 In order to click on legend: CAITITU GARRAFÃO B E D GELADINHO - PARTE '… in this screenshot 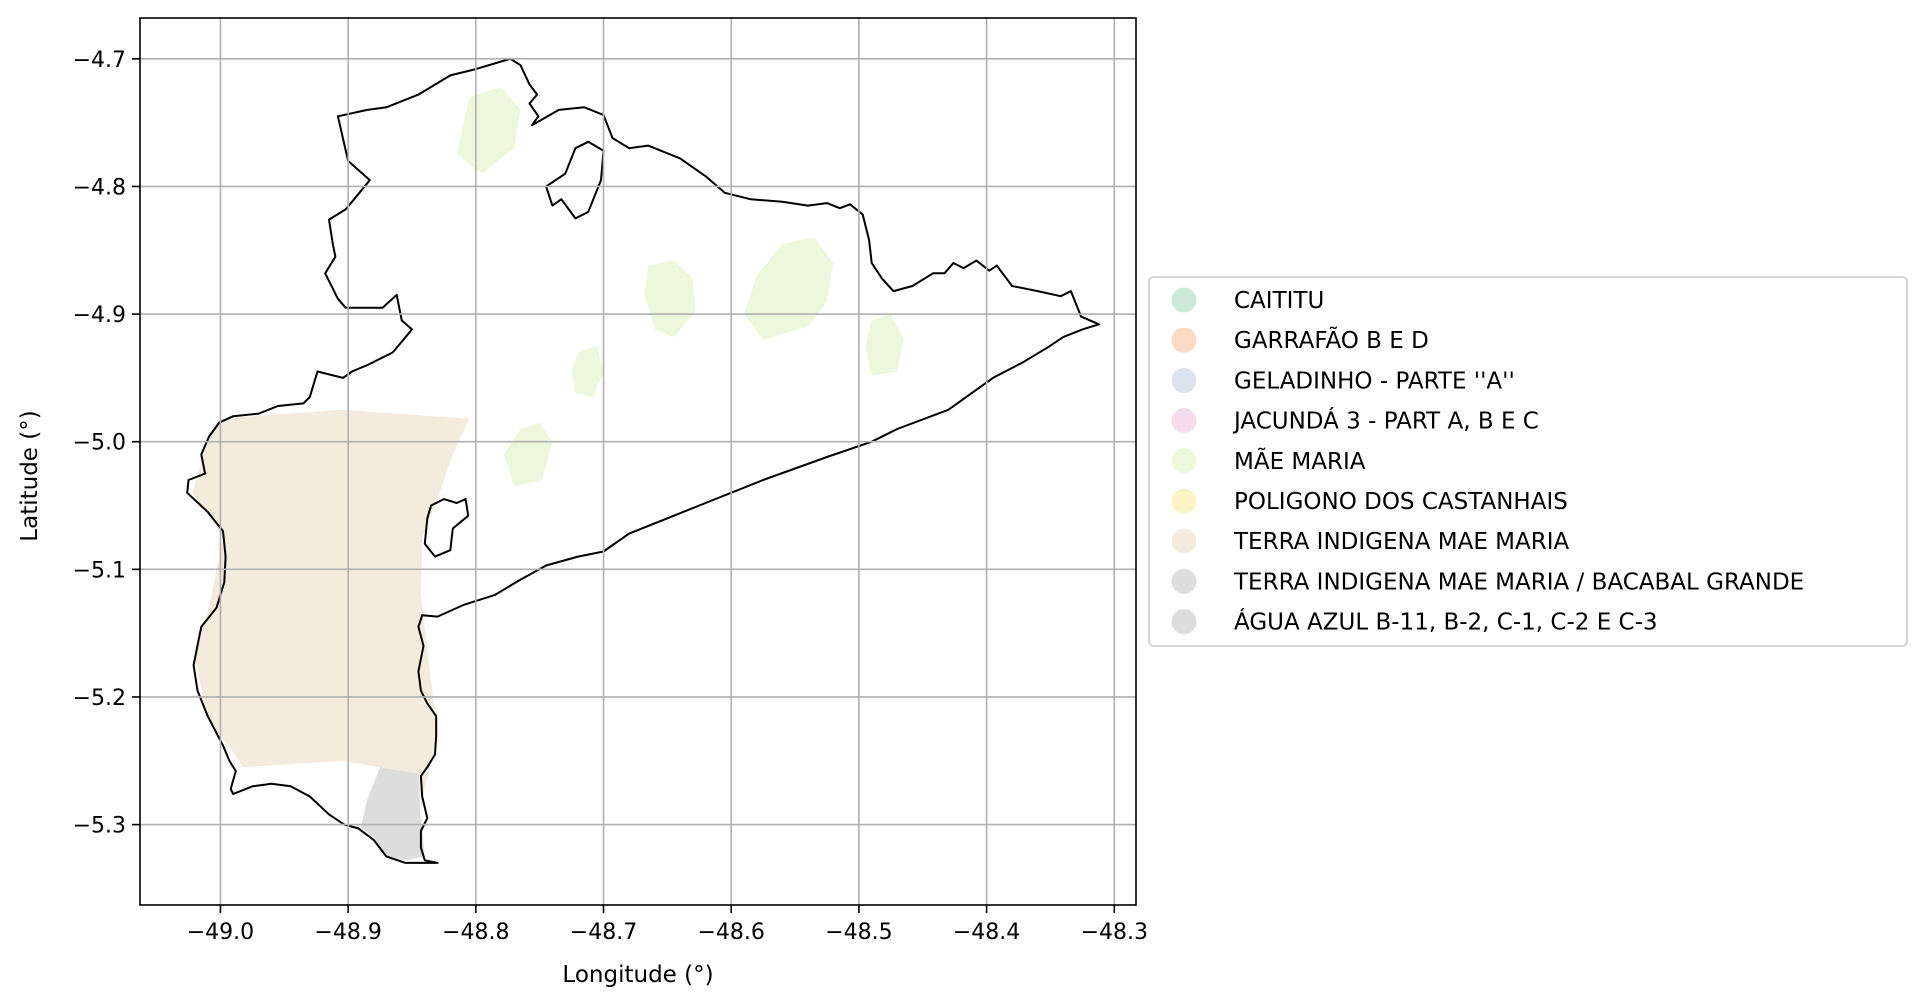, I will do `click(1528, 461)`.